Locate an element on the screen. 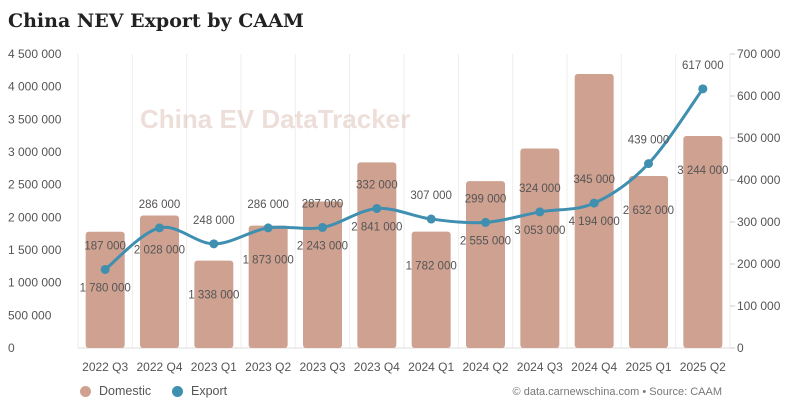  bar-data-label: 2 555 000 is located at coordinates (485, 241).